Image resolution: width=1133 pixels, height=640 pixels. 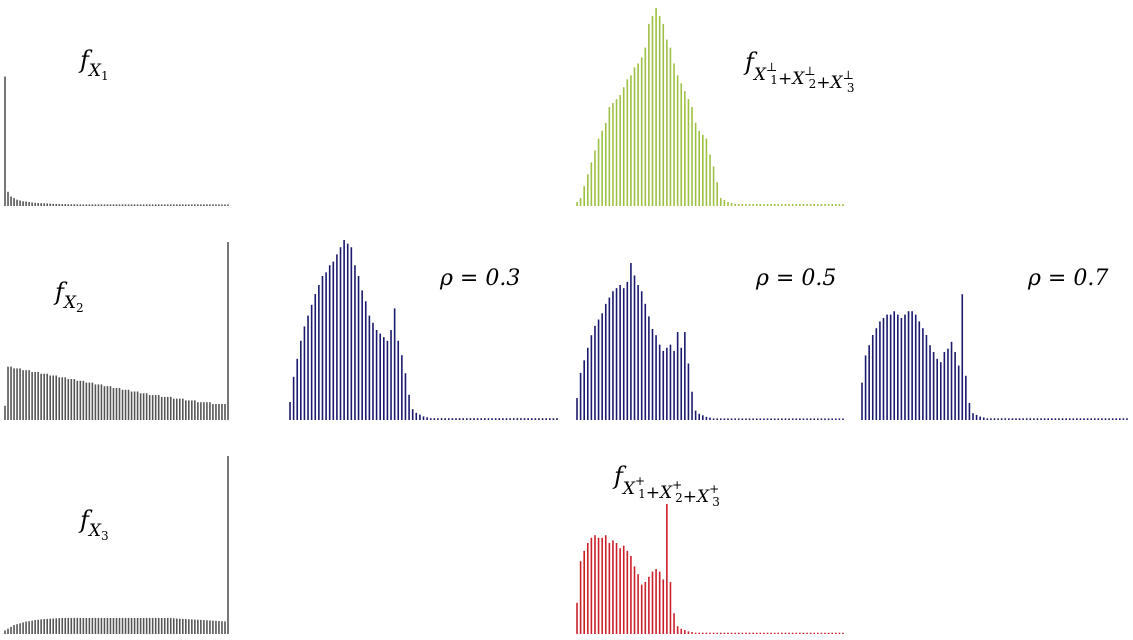 I want to click on label-comonotonic-upper: fX+ 1+X+ 2+X+ 3, so click(x=666, y=485).